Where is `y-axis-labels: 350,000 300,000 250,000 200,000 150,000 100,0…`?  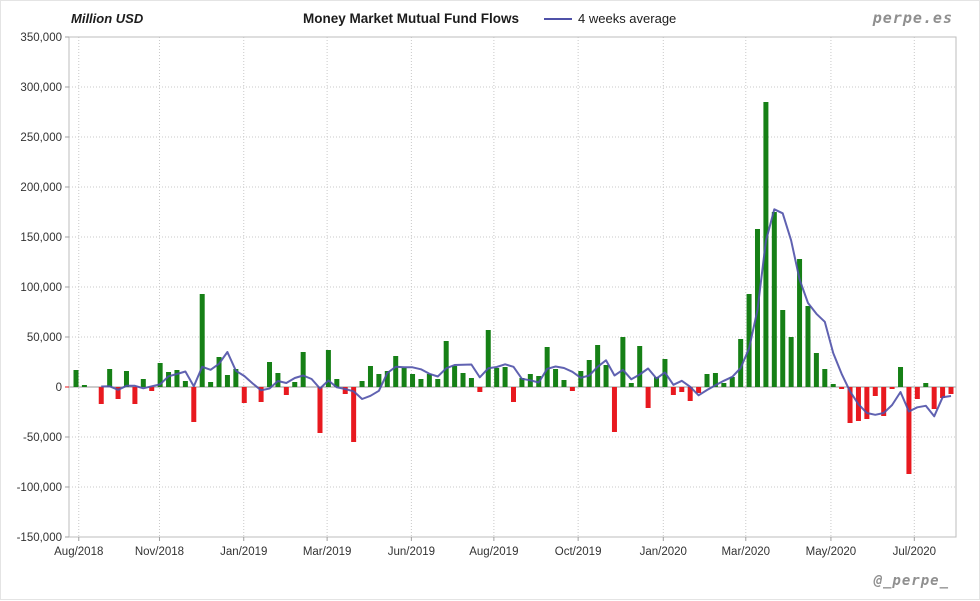
y-axis-labels: 350,000 300,000 250,000 200,000 150,000 100,0… is located at coordinates (43, 288).